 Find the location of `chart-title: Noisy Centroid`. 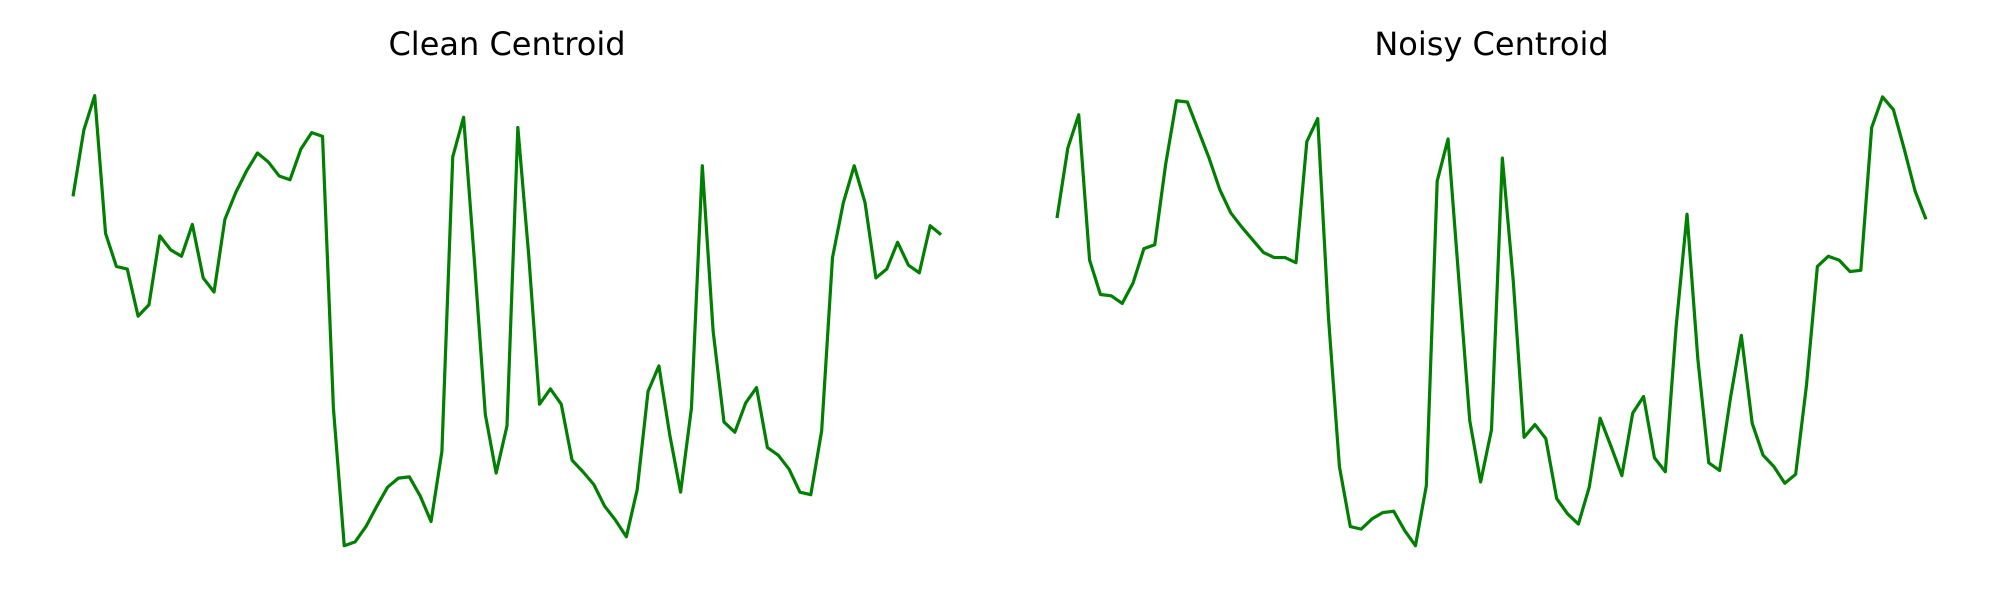

chart-title: Noisy Centroid is located at coordinates (1491, 44).